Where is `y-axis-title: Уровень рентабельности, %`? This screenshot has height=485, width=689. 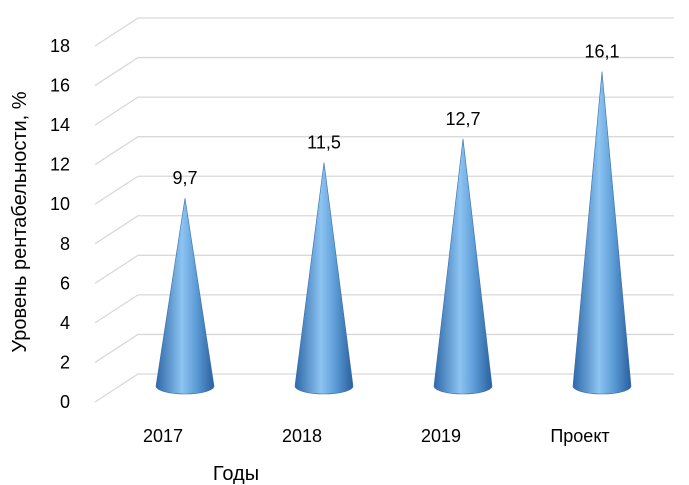 y-axis-title: Уровень рентабельности, % is located at coordinates (20, 221).